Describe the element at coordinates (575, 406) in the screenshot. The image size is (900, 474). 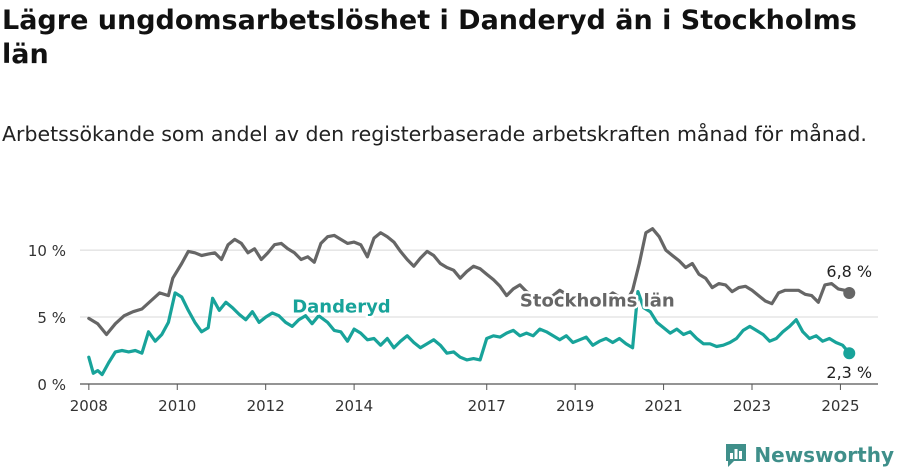
I see `x-tick-label: 2019` at that location.